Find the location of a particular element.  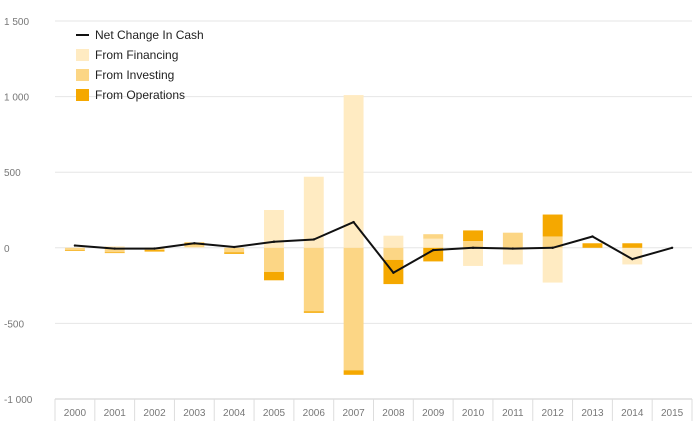

y-tick-label: 500 is located at coordinates (12, 173).